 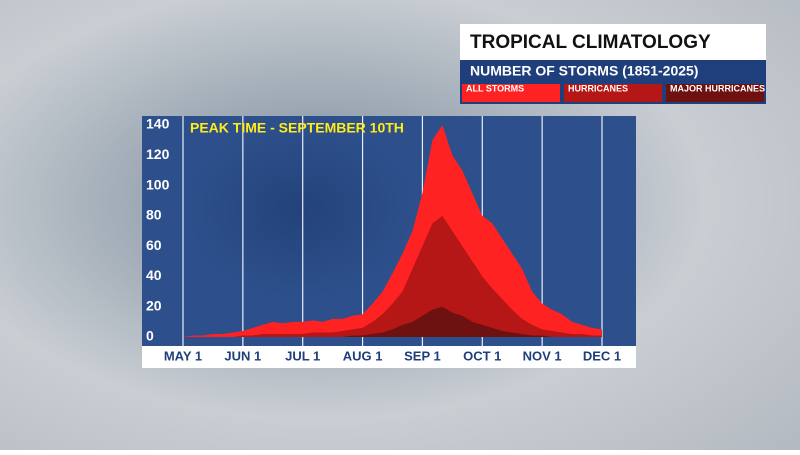 I want to click on subtitle-band, so click(x=613, y=71).